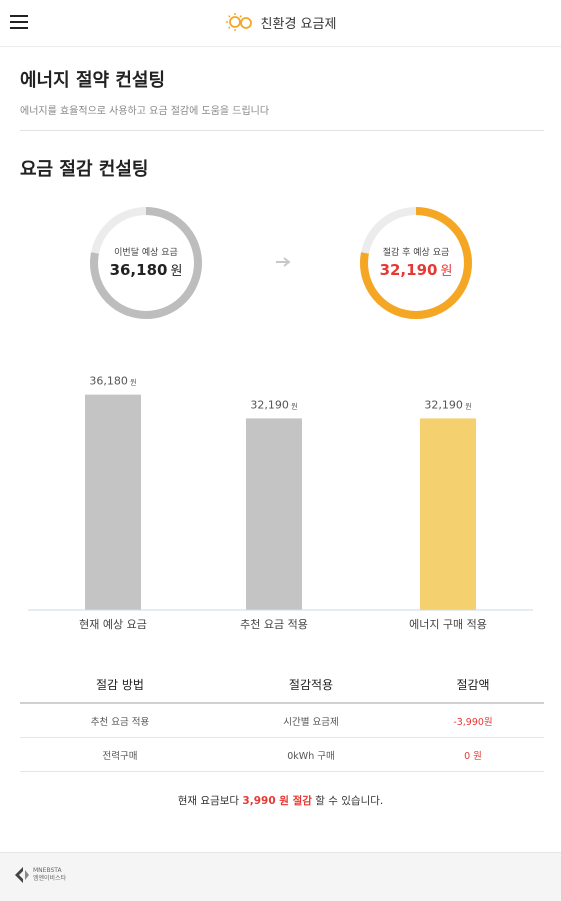 This screenshot has height=901, width=561. Describe the element at coordinates (448, 624) in the screenshot. I see `chart-category-label: 에너지 구매 적용` at that location.